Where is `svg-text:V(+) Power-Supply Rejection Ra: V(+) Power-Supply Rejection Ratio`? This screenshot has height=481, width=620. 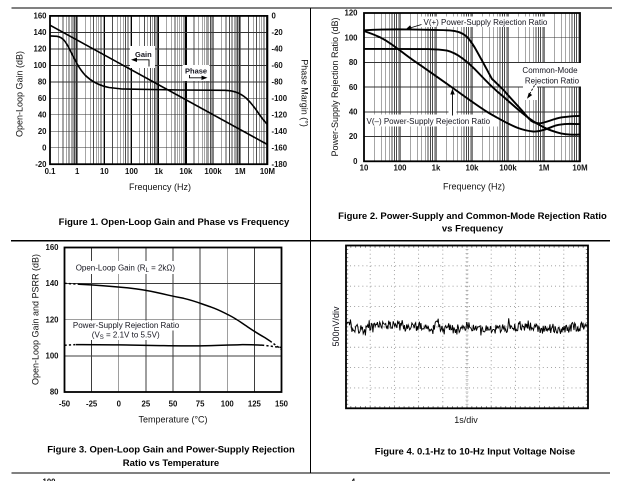
svg-text:V(+) Power-Supply Rejection Ra: V(+) Power-Supply Rejection Ratio is located at coordinates (486, 22).